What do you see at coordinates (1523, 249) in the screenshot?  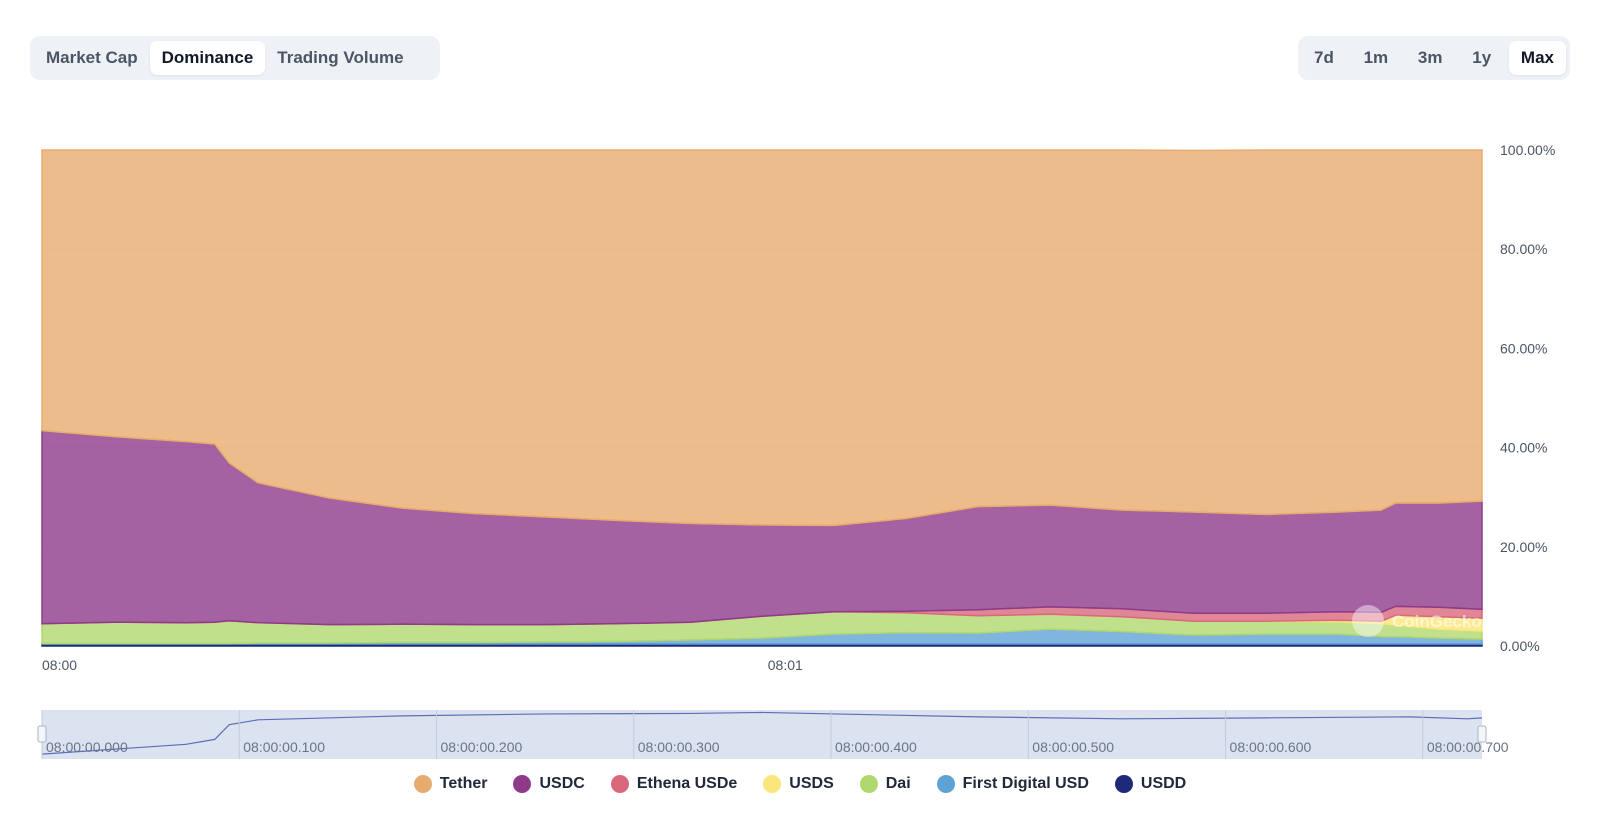 I see `y-tick-label: 80.00%` at bounding box center [1523, 249].